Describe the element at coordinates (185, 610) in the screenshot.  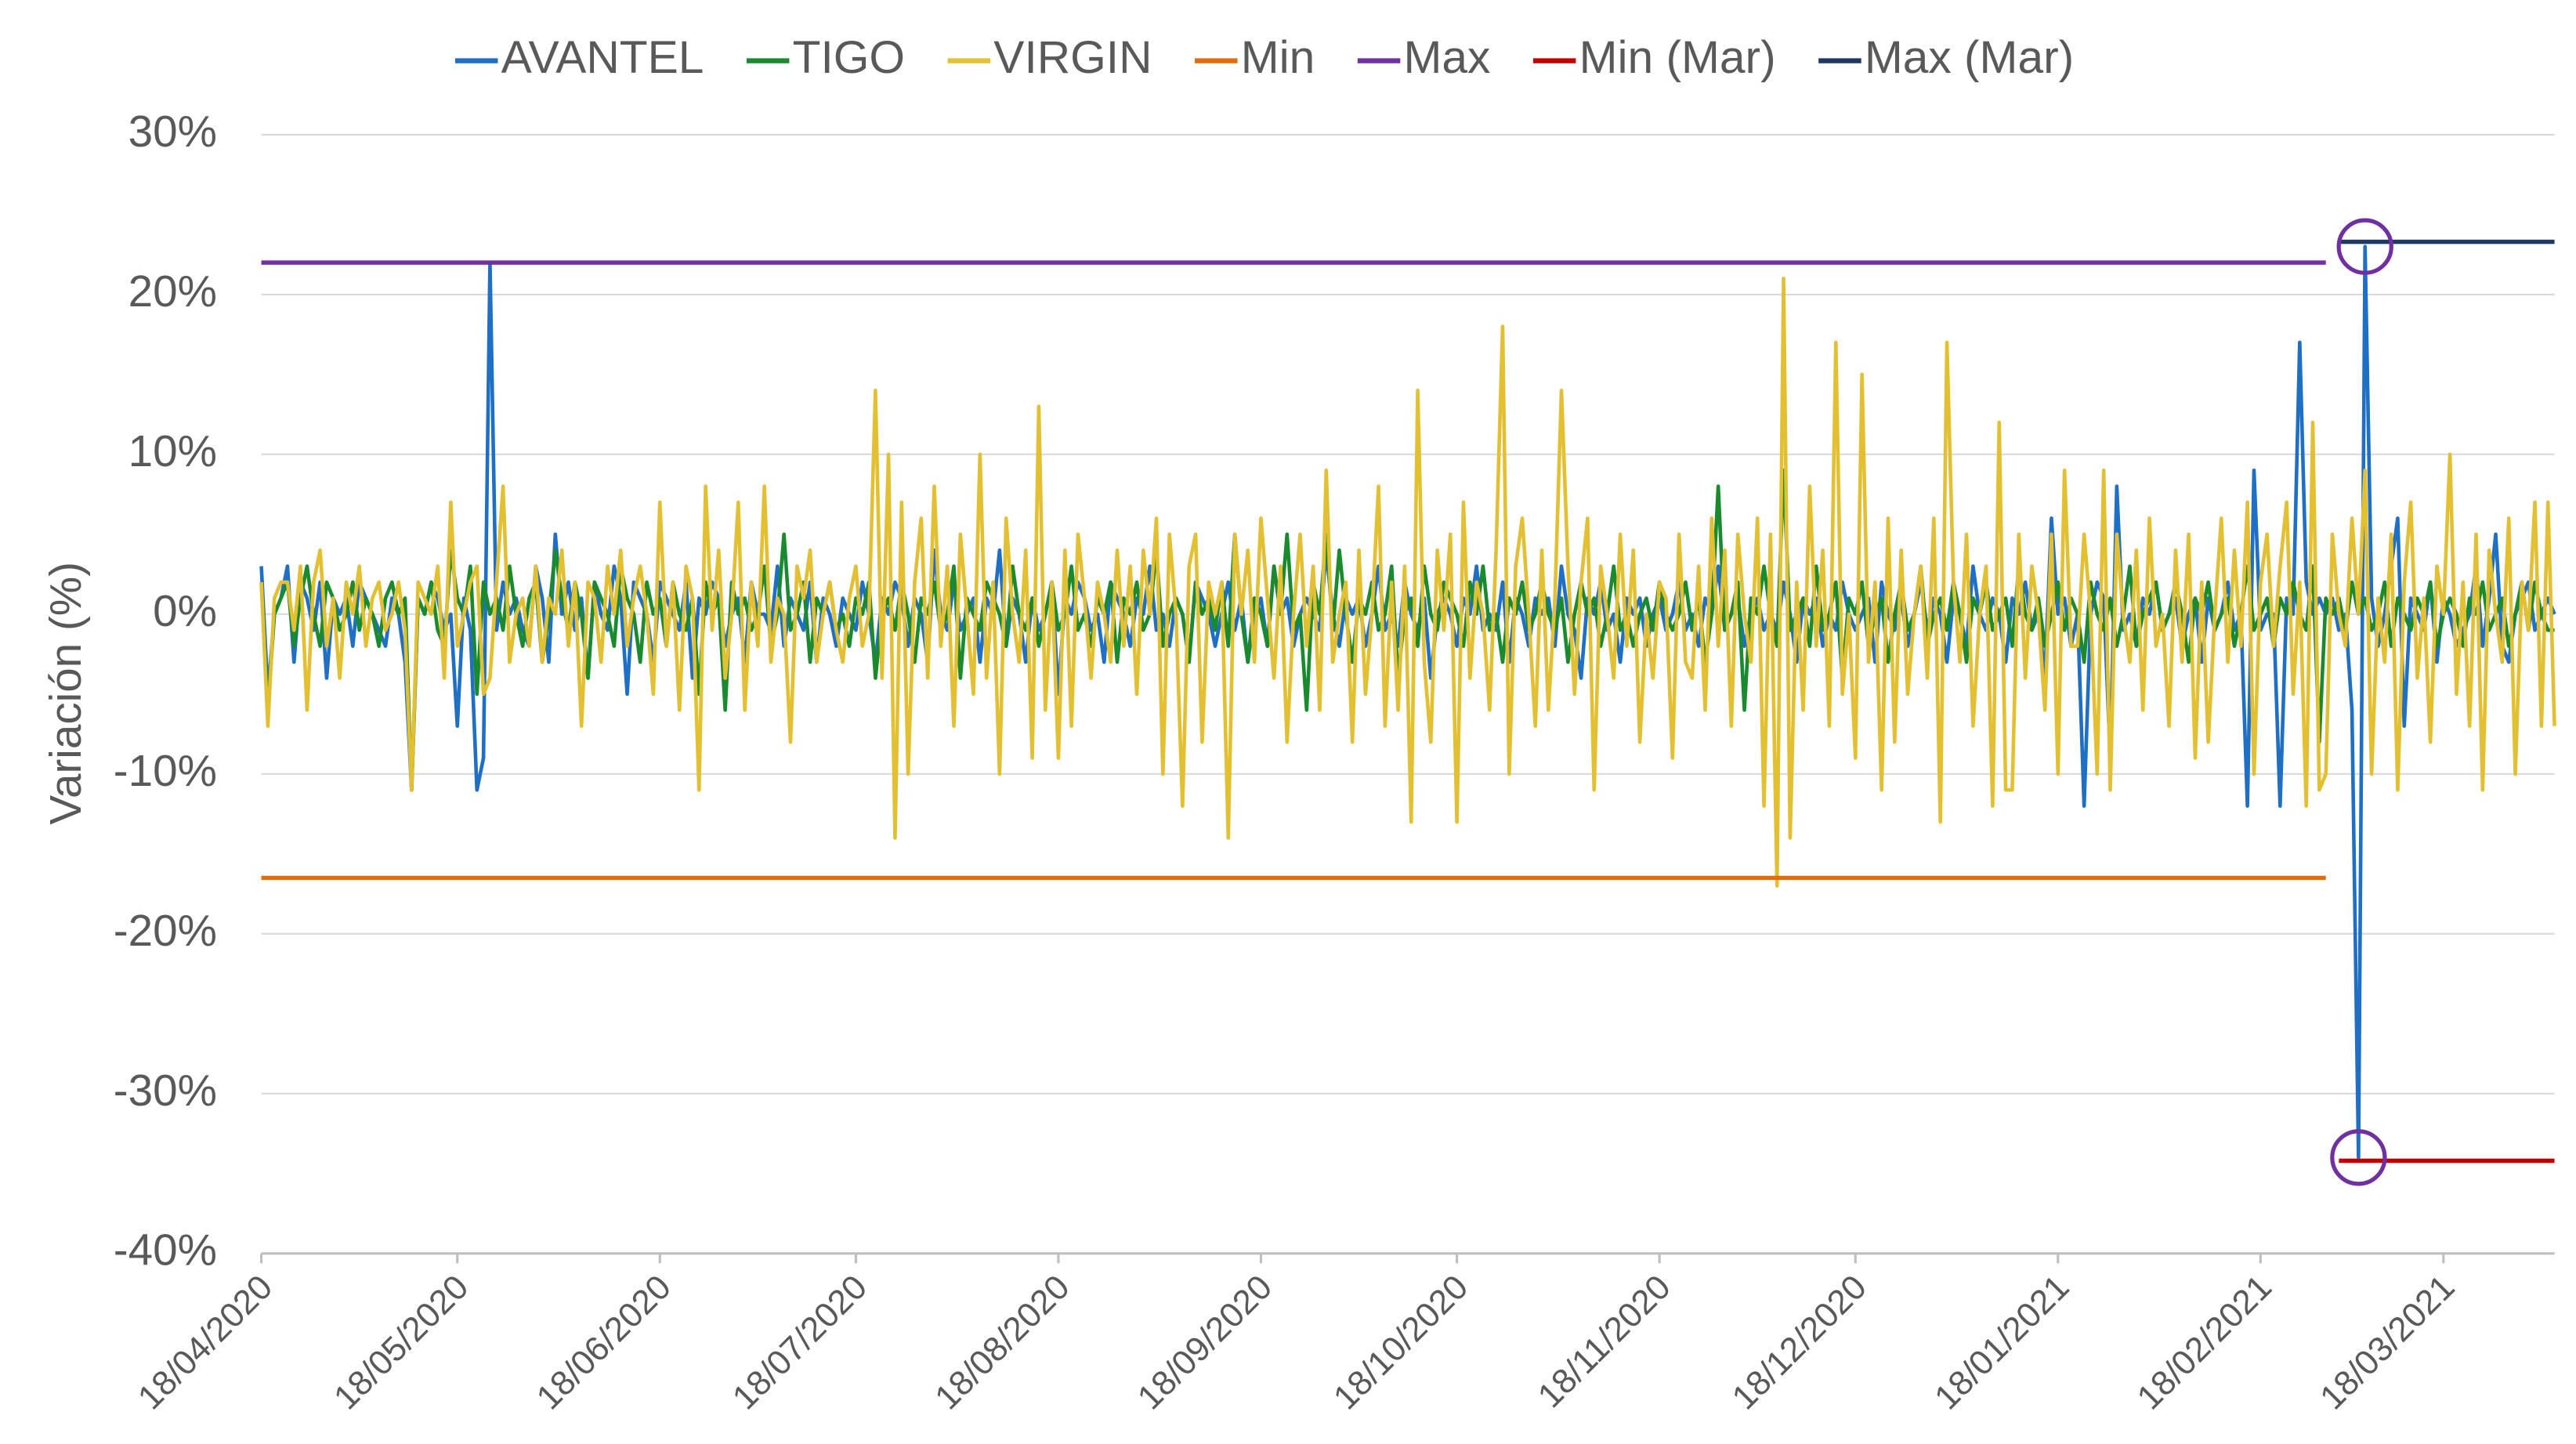
I see `y-tick-label: 0%` at that location.